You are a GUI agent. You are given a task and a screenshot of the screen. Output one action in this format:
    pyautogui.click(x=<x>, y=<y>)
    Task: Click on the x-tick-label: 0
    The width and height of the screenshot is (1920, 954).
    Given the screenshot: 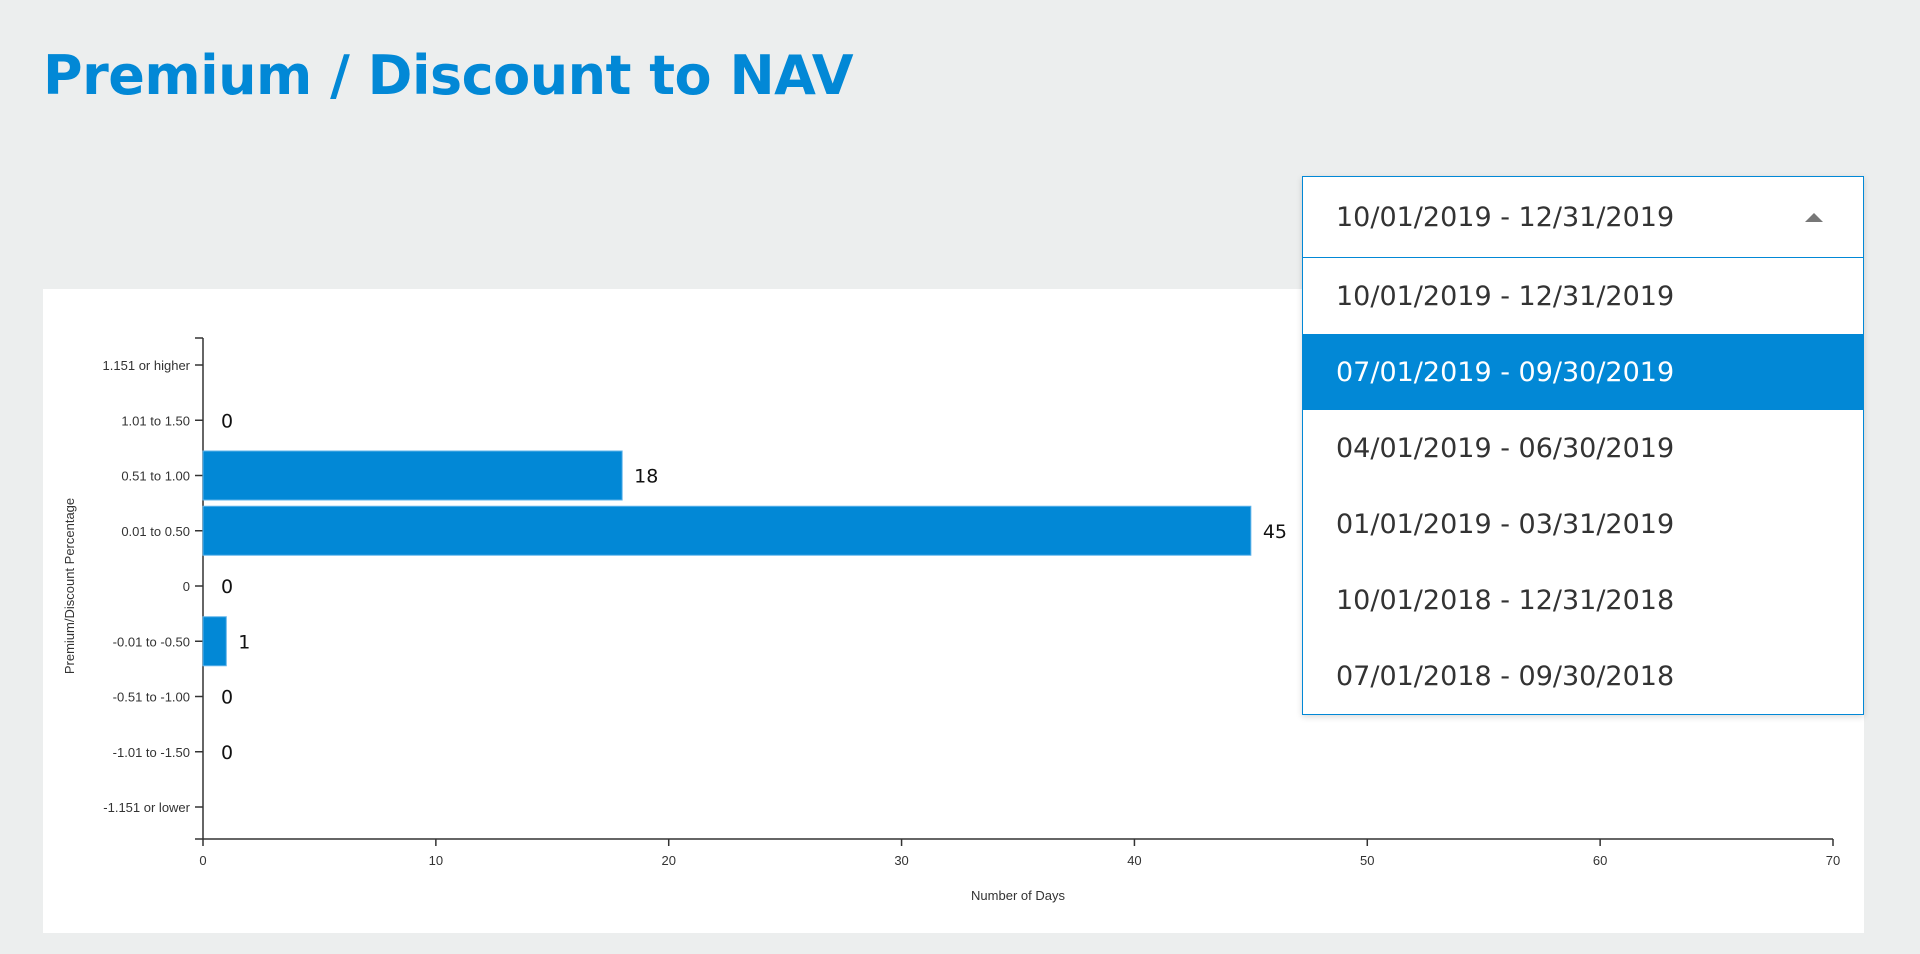 What is the action you would take?
    pyautogui.click(x=202, y=860)
    